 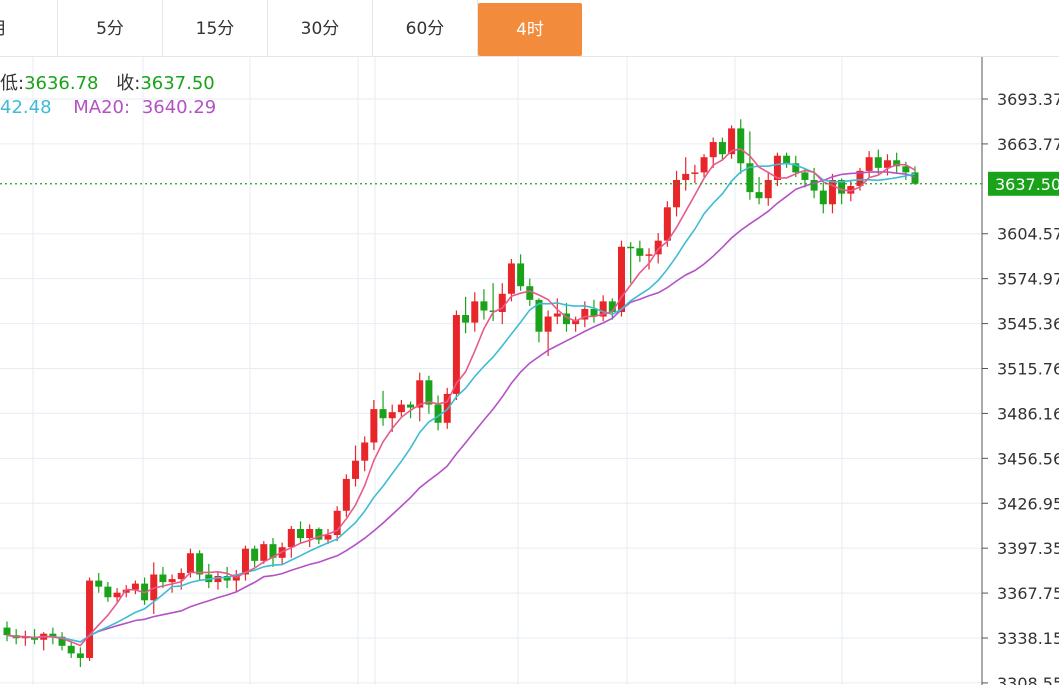 I want to click on tab-month: 月, so click(x=29, y=28).